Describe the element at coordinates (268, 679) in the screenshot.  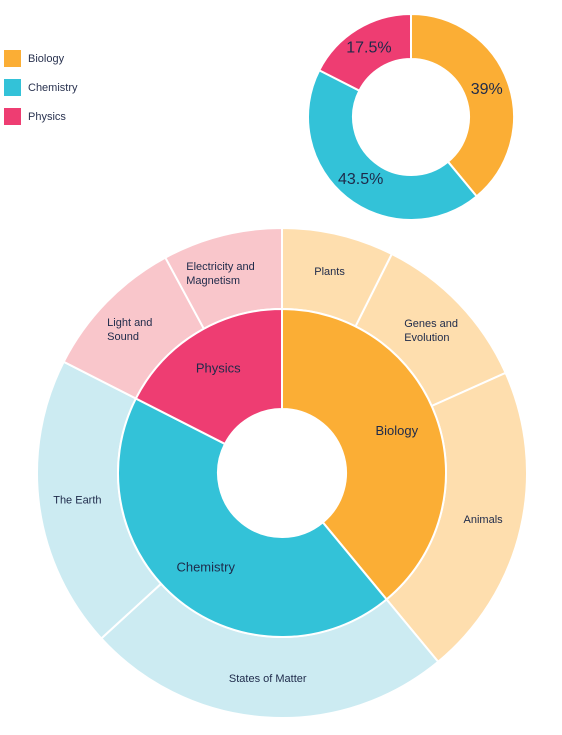
I see `outer-label-states-of-matter: States of Matter` at that location.